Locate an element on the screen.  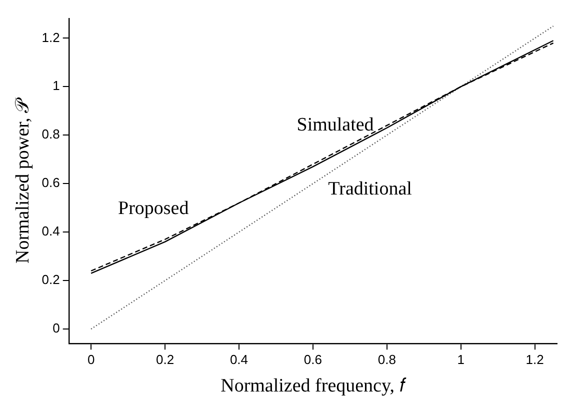
x-tick-label: 0 is located at coordinates (91, 359).